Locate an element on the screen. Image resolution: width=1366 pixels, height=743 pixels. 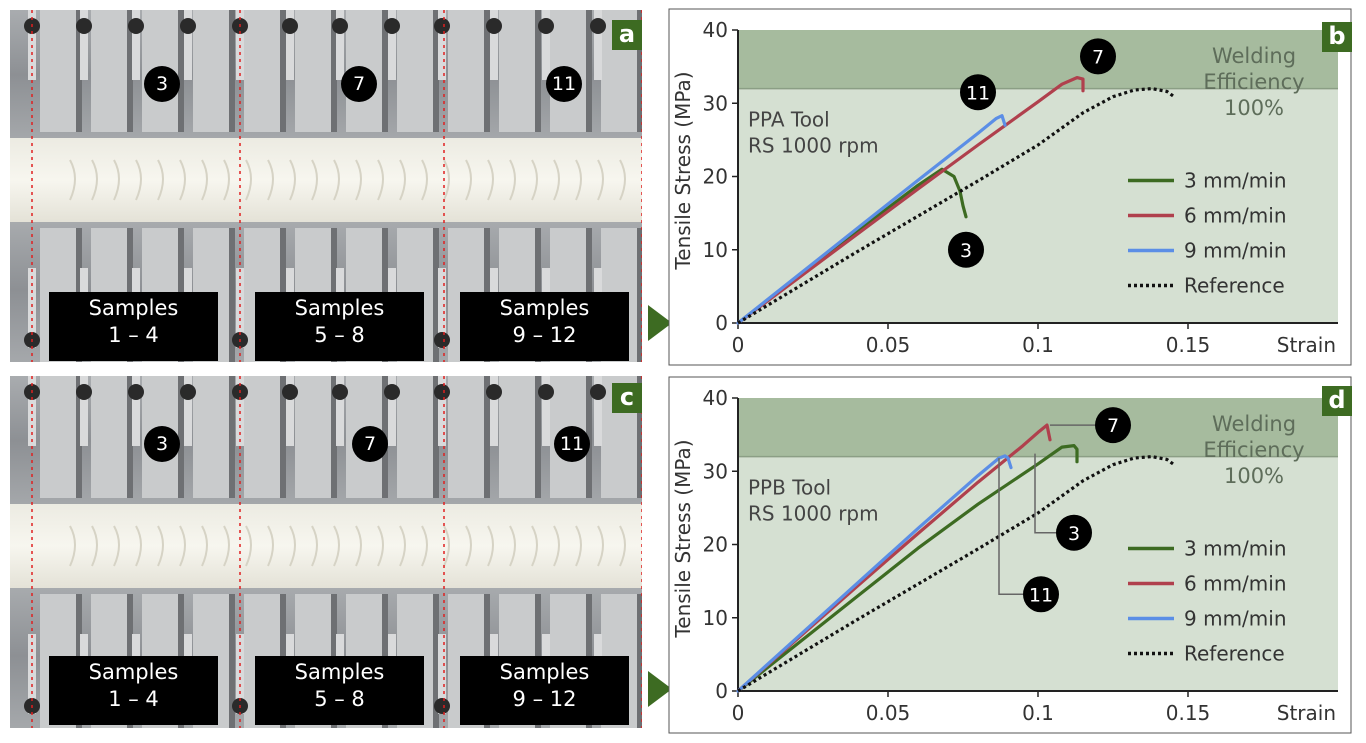
tool-annotation: PPA Tool is located at coordinates (789, 120).